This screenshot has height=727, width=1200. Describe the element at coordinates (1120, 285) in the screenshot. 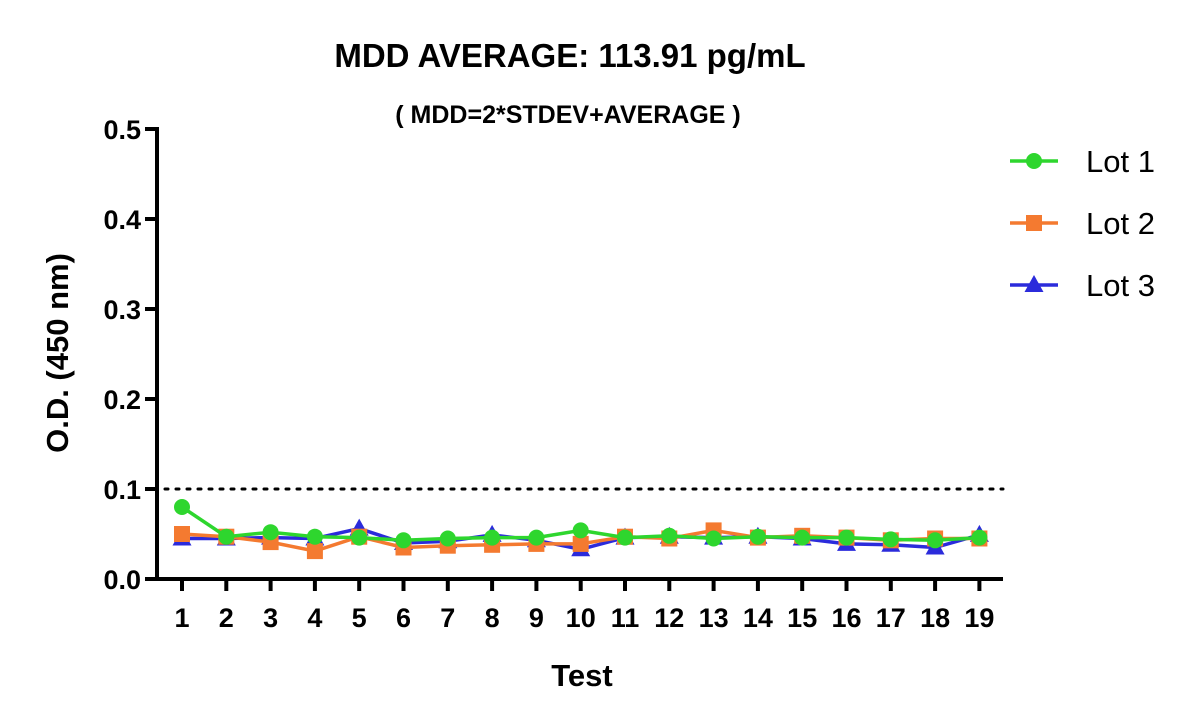

I see `legend-label: Lot 3` at that location.